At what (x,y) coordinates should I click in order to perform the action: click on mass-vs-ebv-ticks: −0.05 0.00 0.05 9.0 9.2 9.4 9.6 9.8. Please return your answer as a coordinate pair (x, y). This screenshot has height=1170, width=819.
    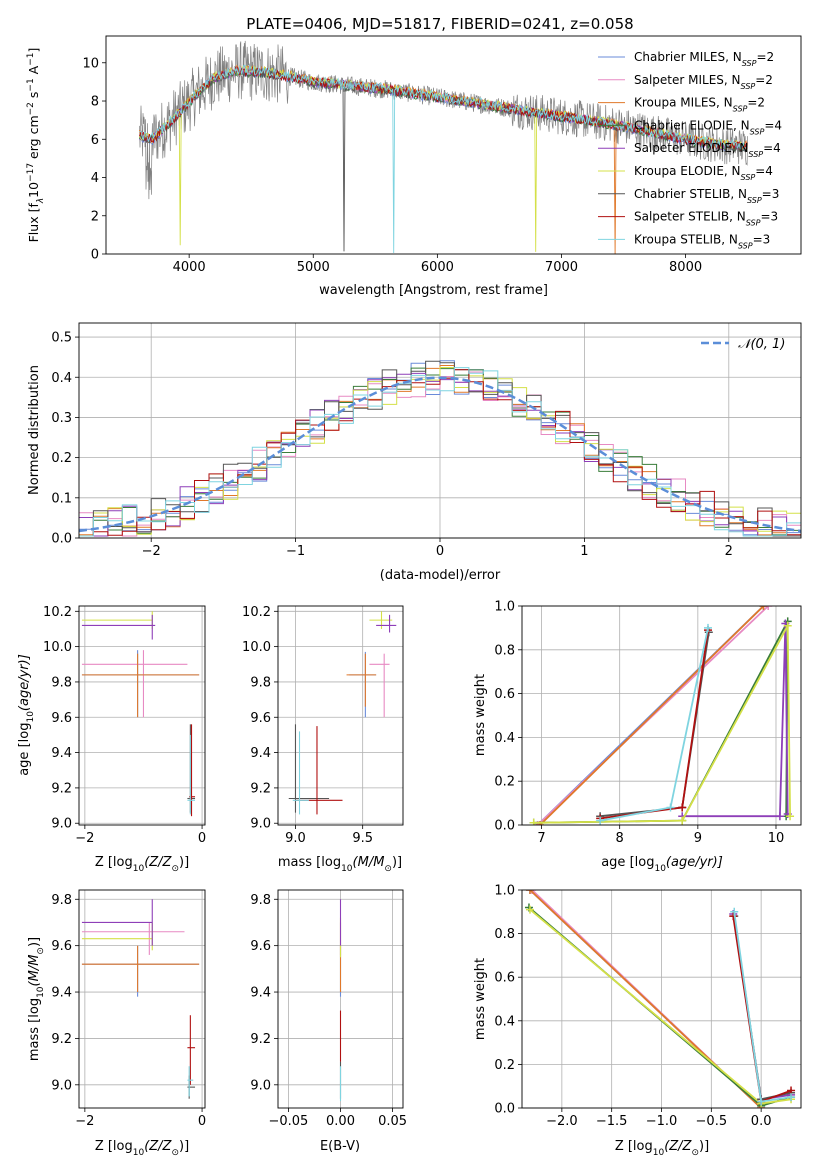
    Looking at the image, I should click on (328, 1011).